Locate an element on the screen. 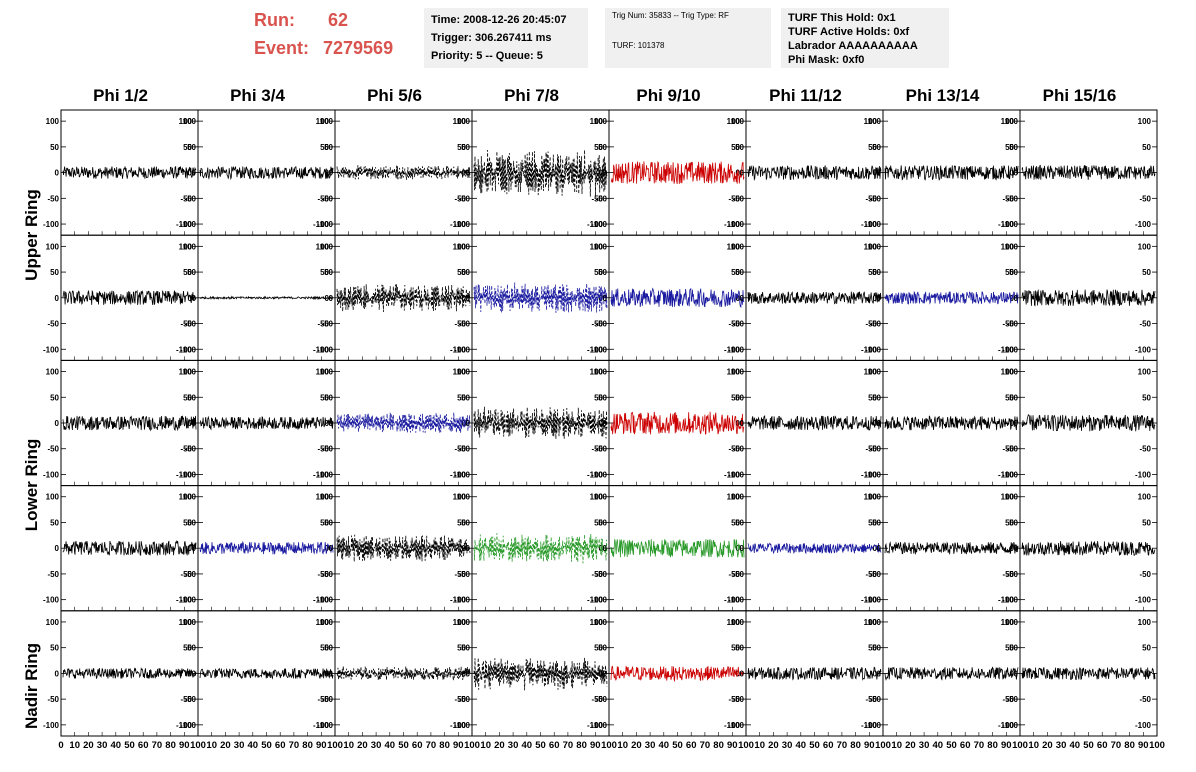 The height and width of the screenshot is (772, 1196). x-tick-label: 20 is located at coordinates (88, 745).